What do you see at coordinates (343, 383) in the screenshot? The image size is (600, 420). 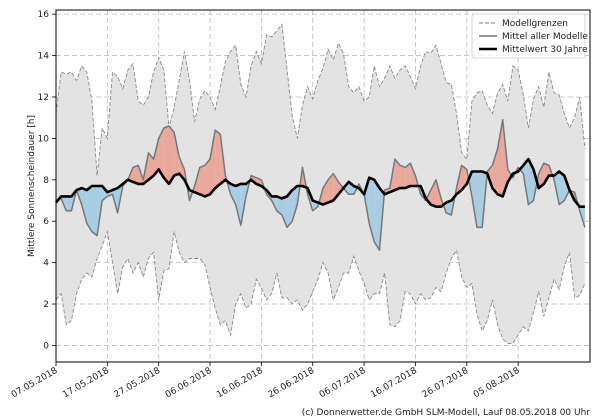 I see `x-tick-label: 06.07.2018` at bounding box center [343, 383].